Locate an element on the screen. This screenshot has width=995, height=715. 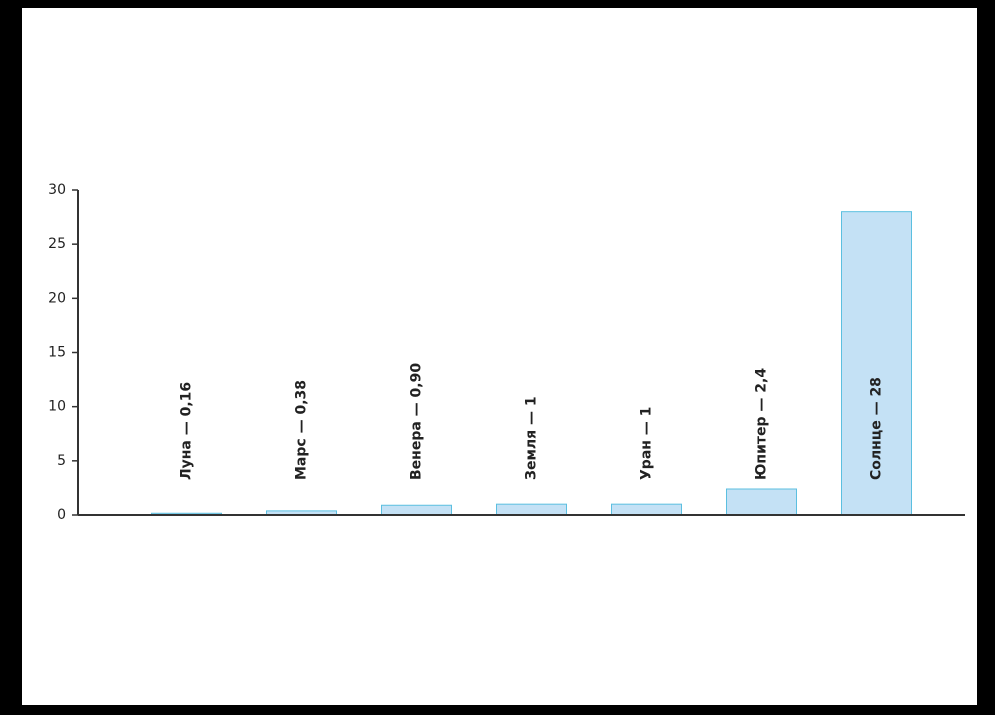
y-tick-label: 25 is located at coordinates (57, 244).